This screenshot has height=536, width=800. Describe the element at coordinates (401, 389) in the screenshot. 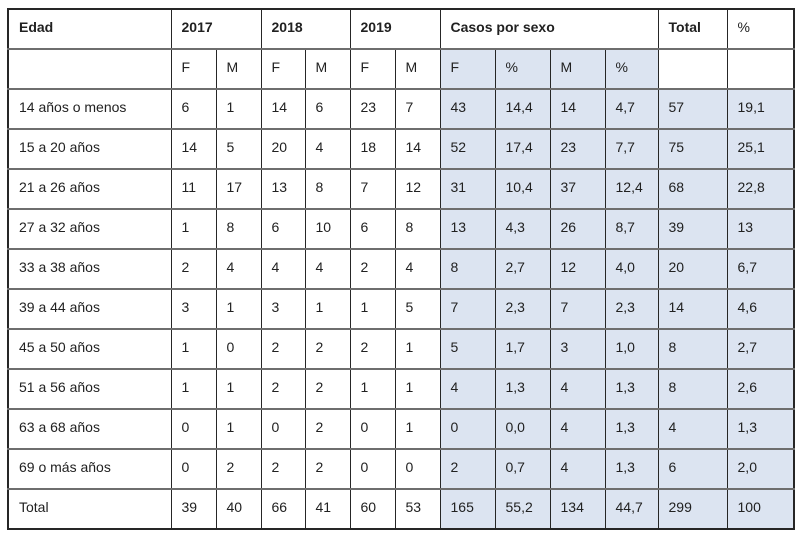

I see `table-row: 51 a 56 años 1 1 2 2 1 1 4 1,3 4 1,3 8 2,6` at that location.